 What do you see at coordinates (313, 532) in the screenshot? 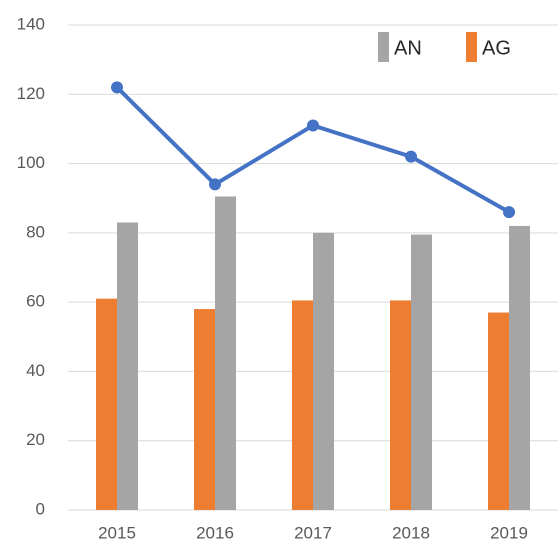
I see `x-tick-label: 2017` at bounding box center [313, 532].